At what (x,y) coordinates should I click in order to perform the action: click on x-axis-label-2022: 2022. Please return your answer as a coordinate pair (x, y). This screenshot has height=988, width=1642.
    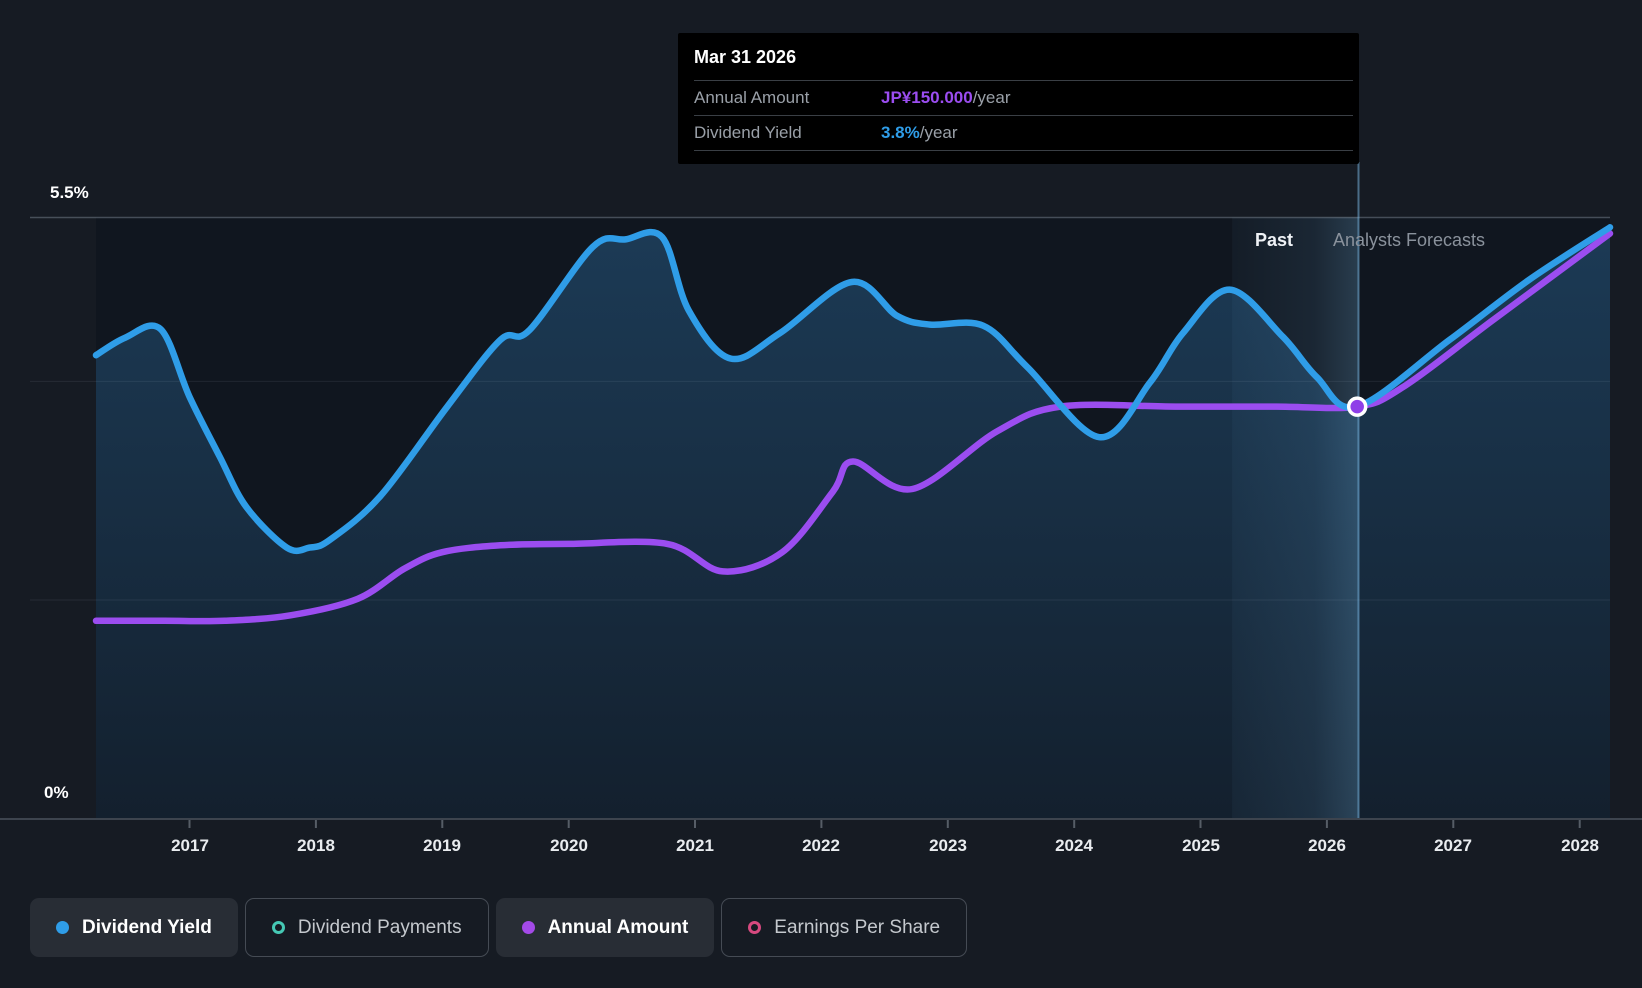
    Looking at the image, I should click on (821, 845).